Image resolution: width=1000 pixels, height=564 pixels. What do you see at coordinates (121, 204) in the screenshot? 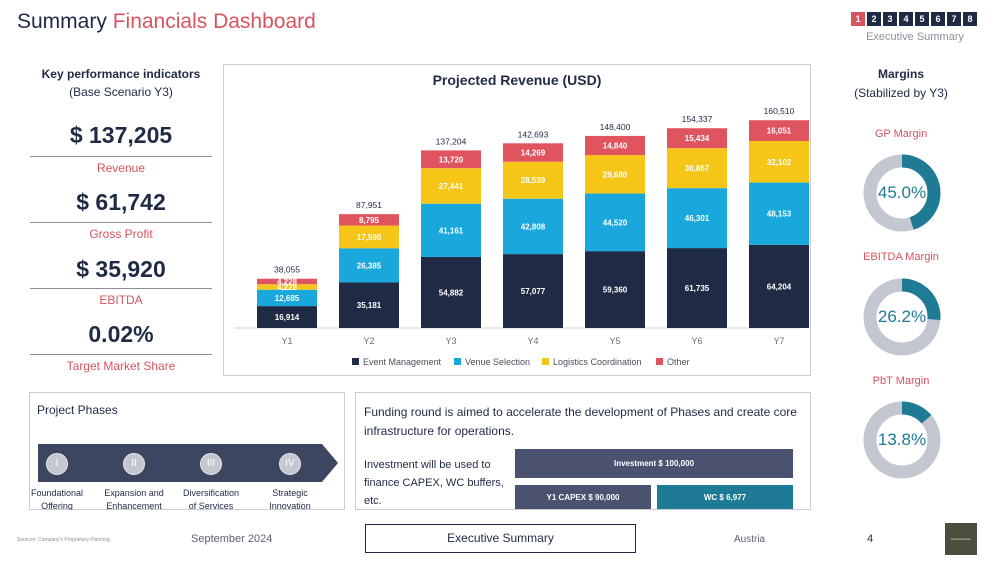
I see `kpi-value: $ 61,742` at bounding box center [121, 204].